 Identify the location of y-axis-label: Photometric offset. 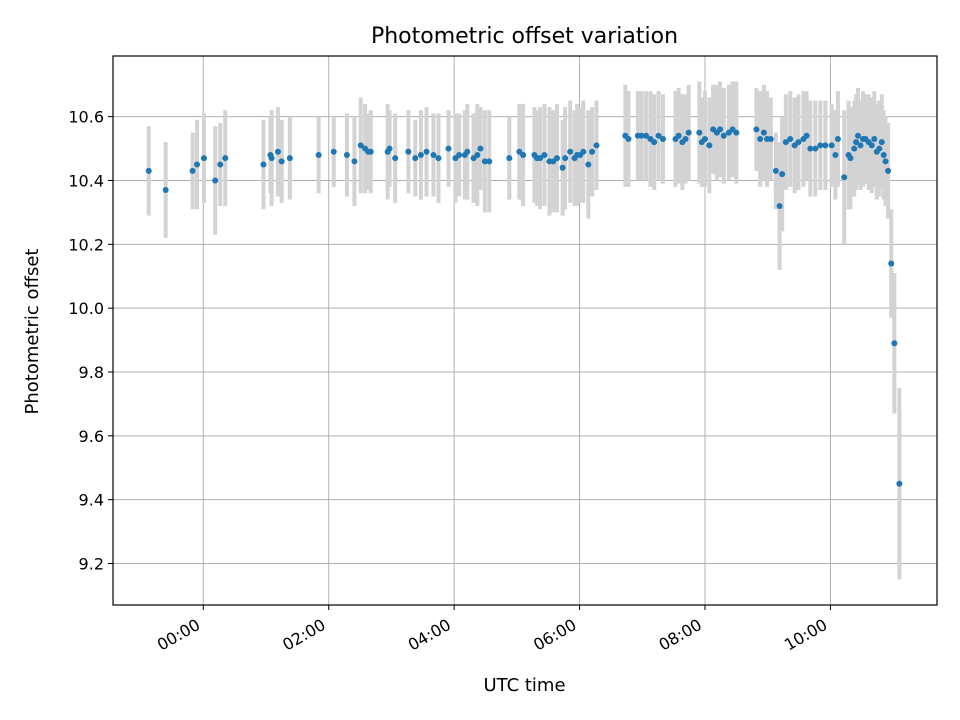
(32, 332).